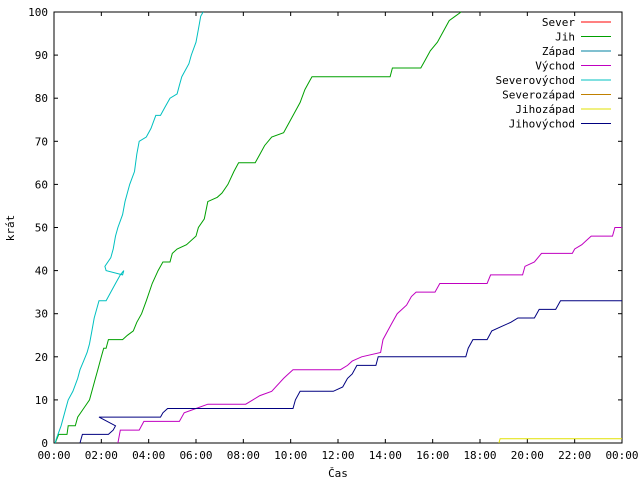 This screenshot has height=480, width=640. What do you see at coordinates (195, 455) in the screenshot?
I see `x-tick-label: 06:00` at bounding box center [195, 455].